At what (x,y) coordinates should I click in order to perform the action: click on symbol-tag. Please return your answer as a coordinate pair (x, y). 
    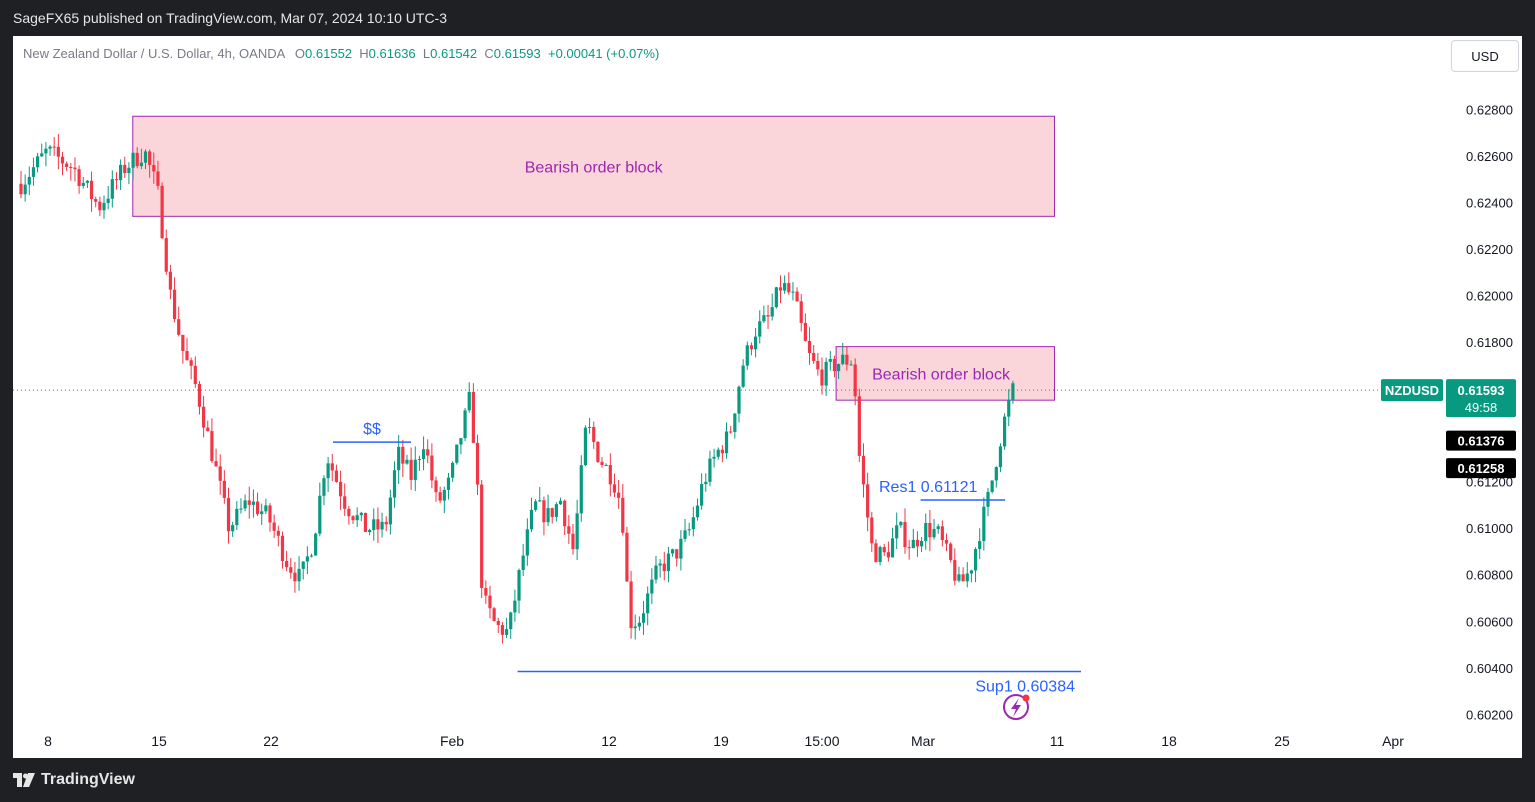
    Looking at the image, I should click on (1412, 390).